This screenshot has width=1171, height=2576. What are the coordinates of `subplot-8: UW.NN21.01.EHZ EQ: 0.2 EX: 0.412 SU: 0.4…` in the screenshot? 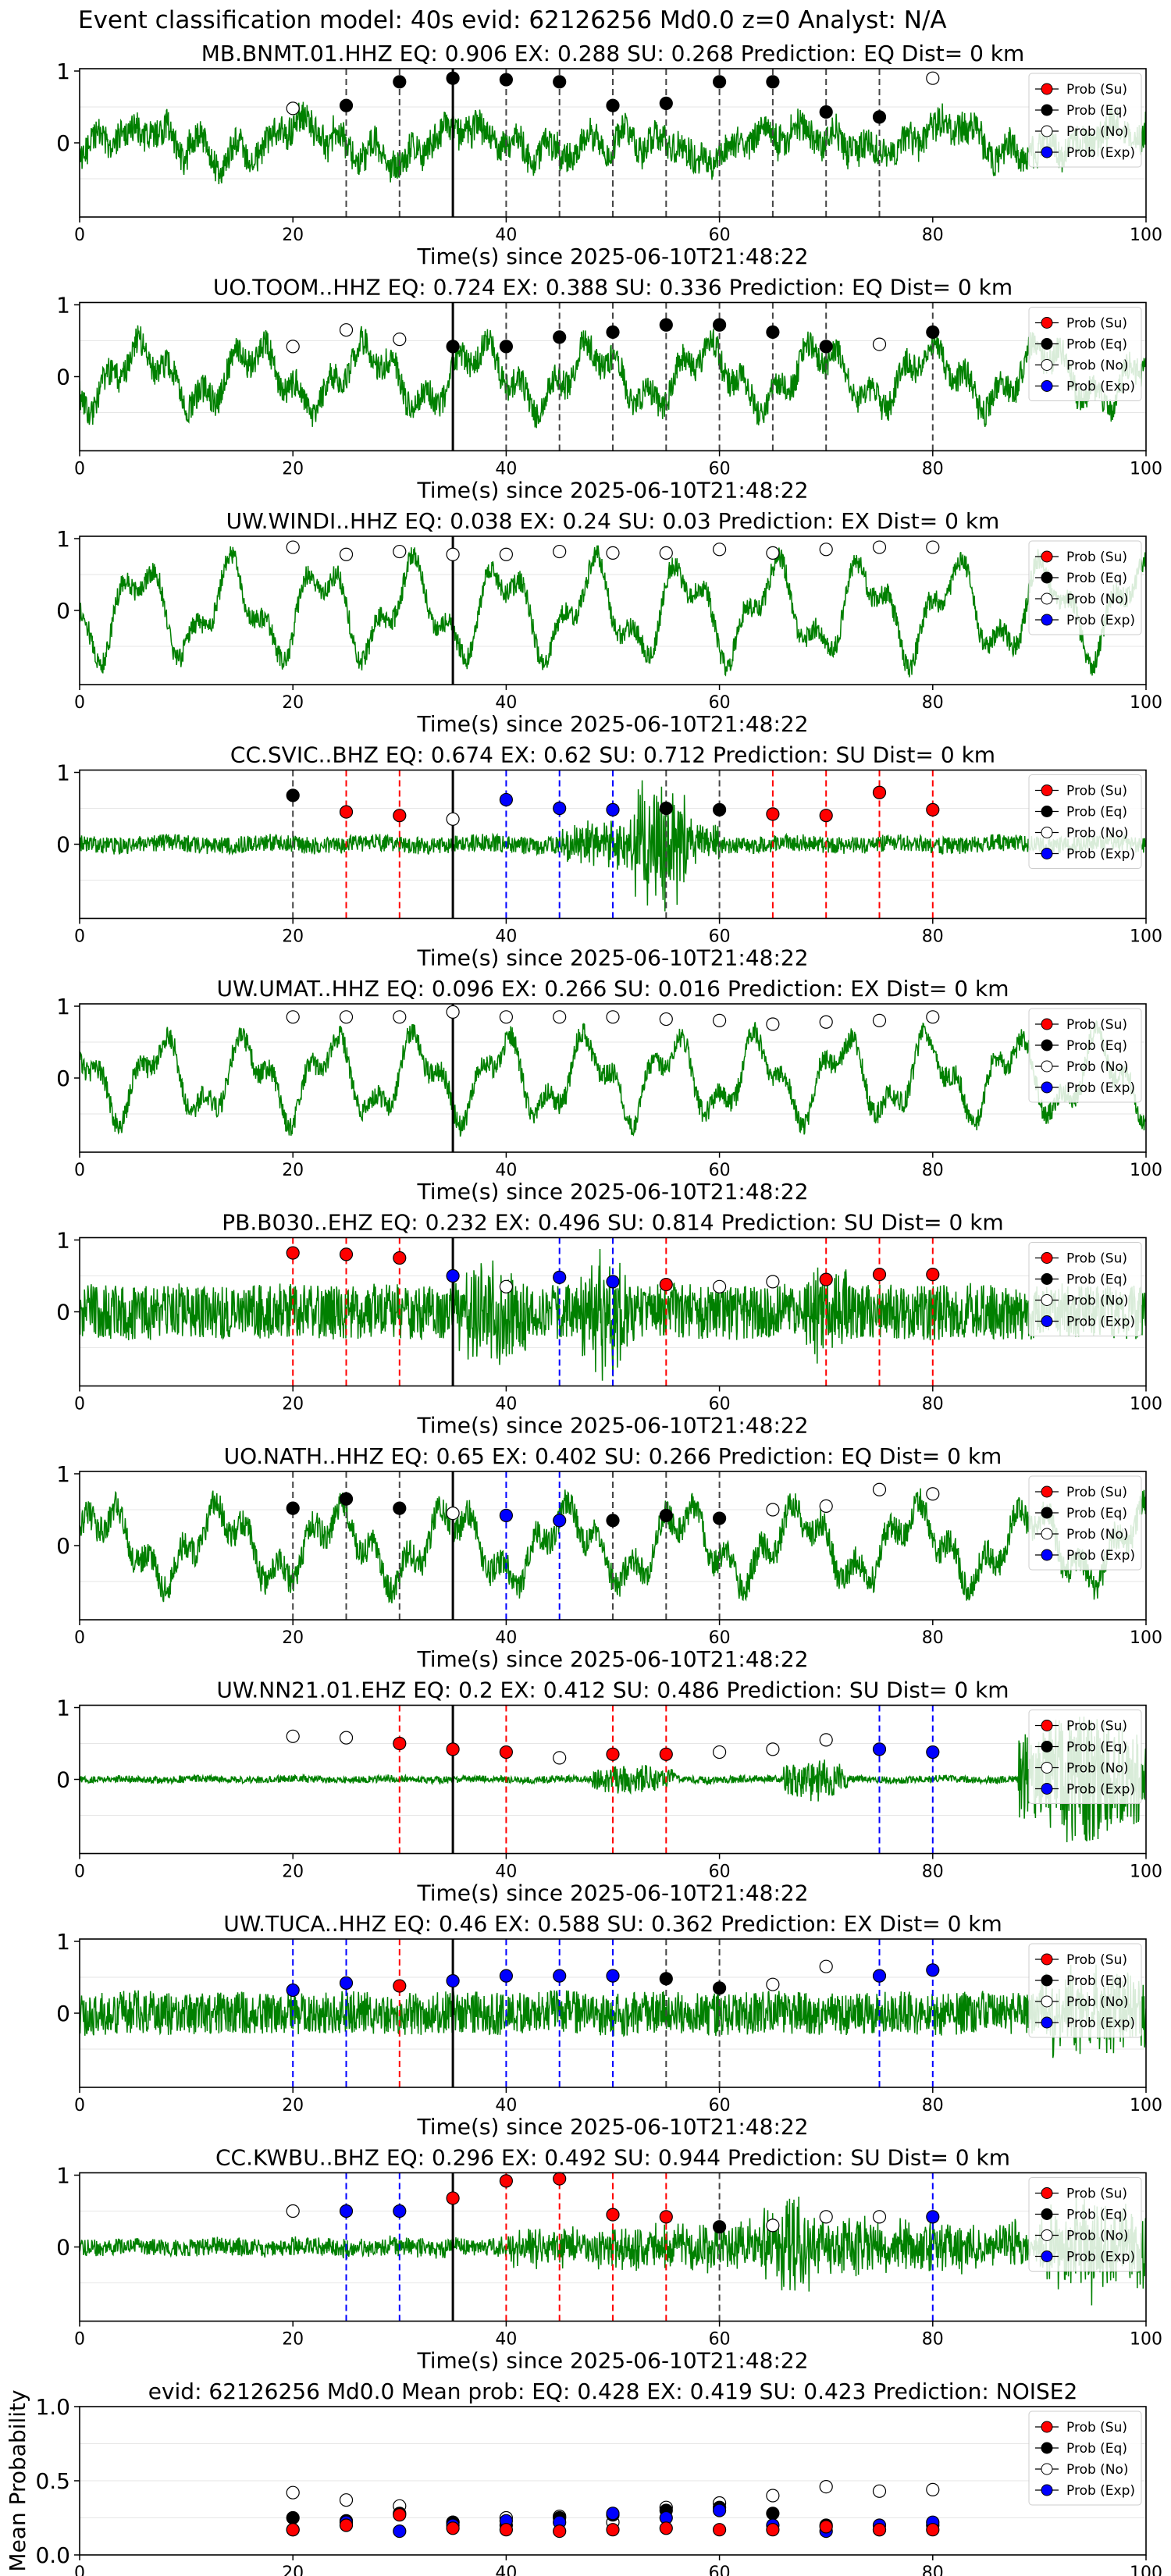 It's located at (609, 1792).